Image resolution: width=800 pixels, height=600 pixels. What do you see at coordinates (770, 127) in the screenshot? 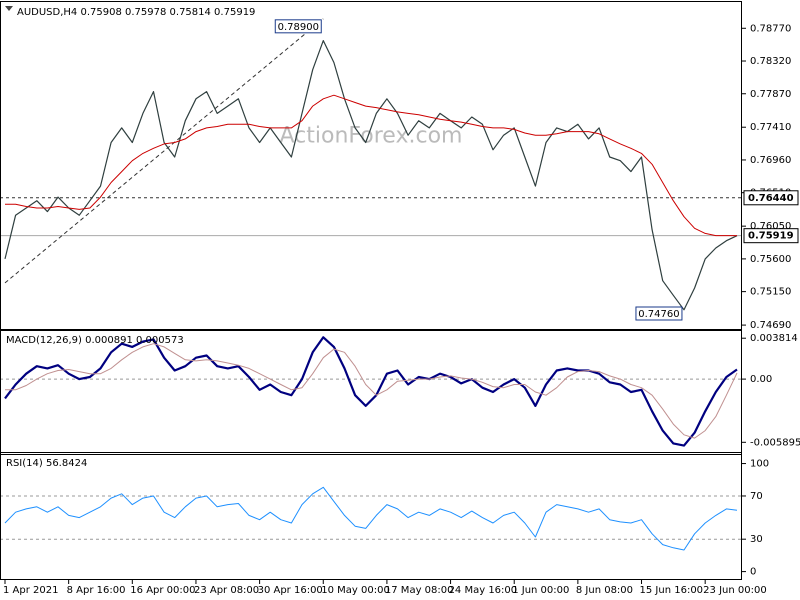
I see `y-tick-label: 0.77410` at bounding box center [770, 127].